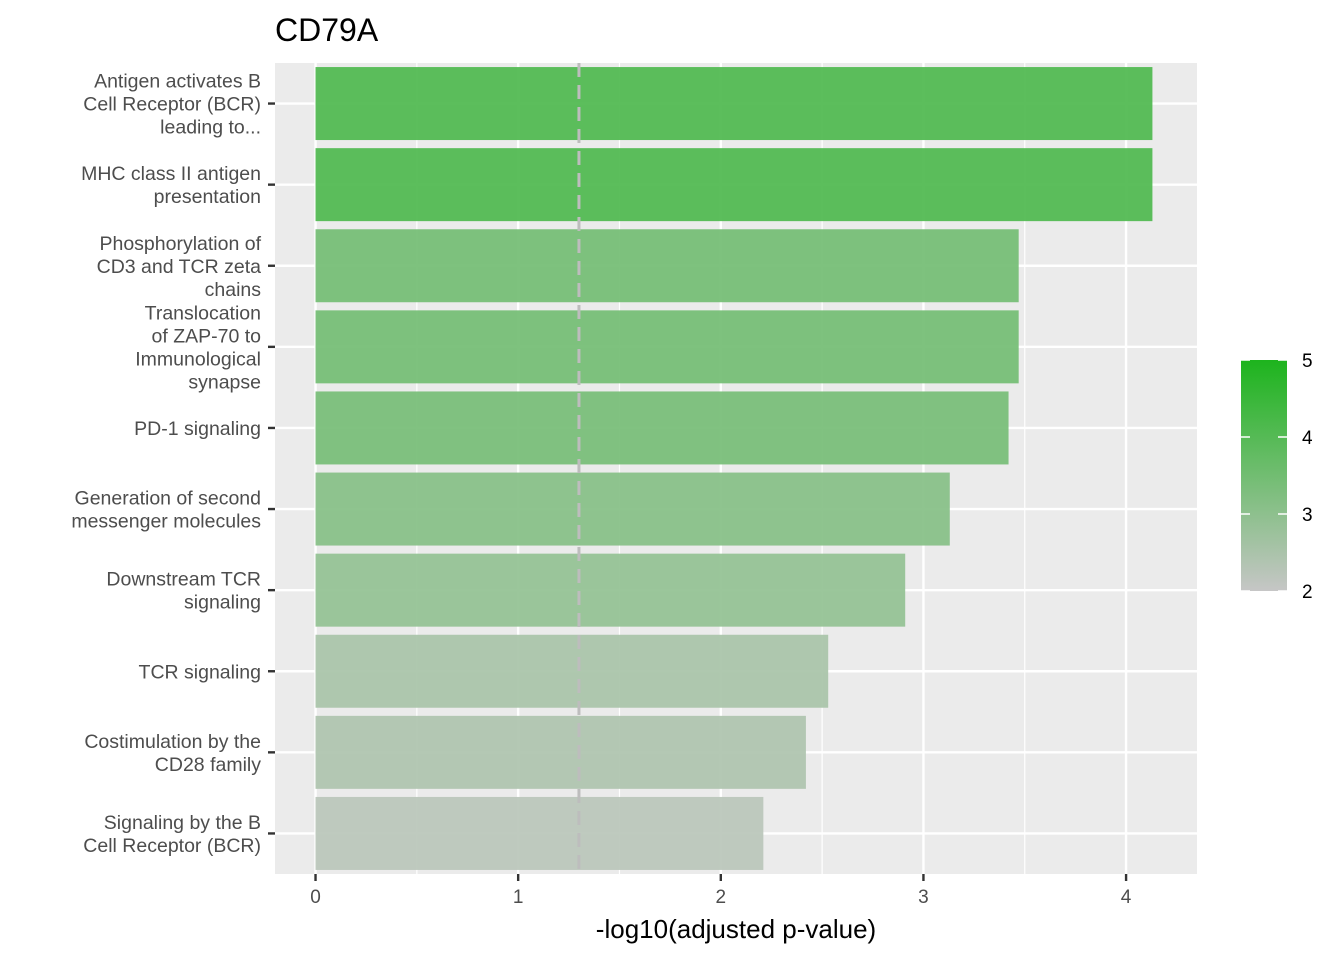  I want to click on legend-colorbar, so click(1264, 475).